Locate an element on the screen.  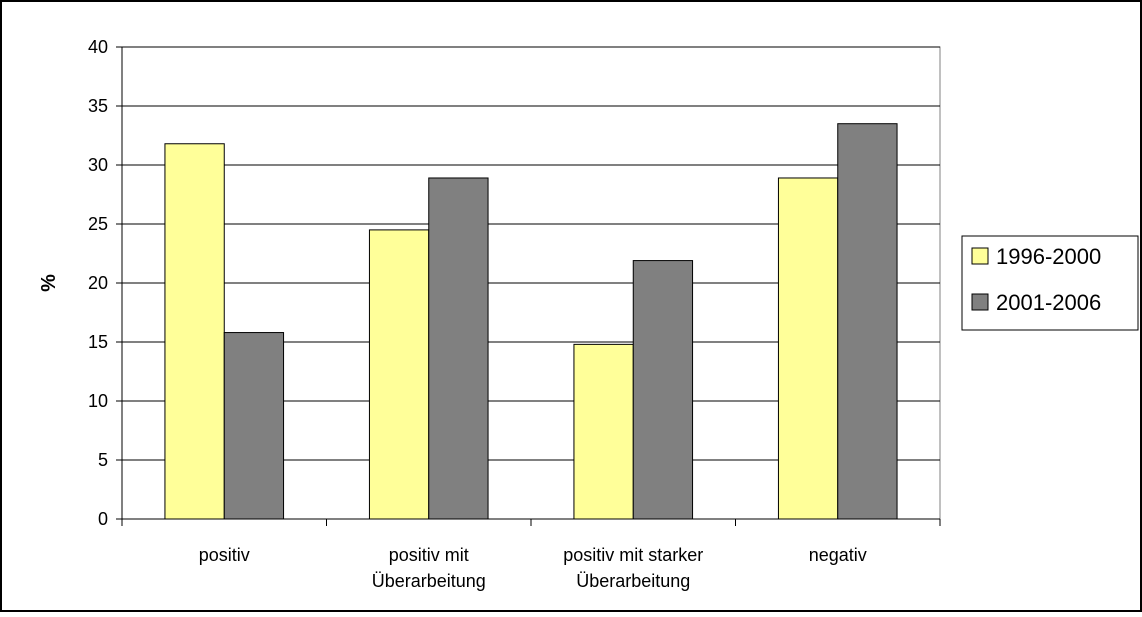
x-category-label: positiv mit starker Überarbeitung is located at coordinates (633, 568).